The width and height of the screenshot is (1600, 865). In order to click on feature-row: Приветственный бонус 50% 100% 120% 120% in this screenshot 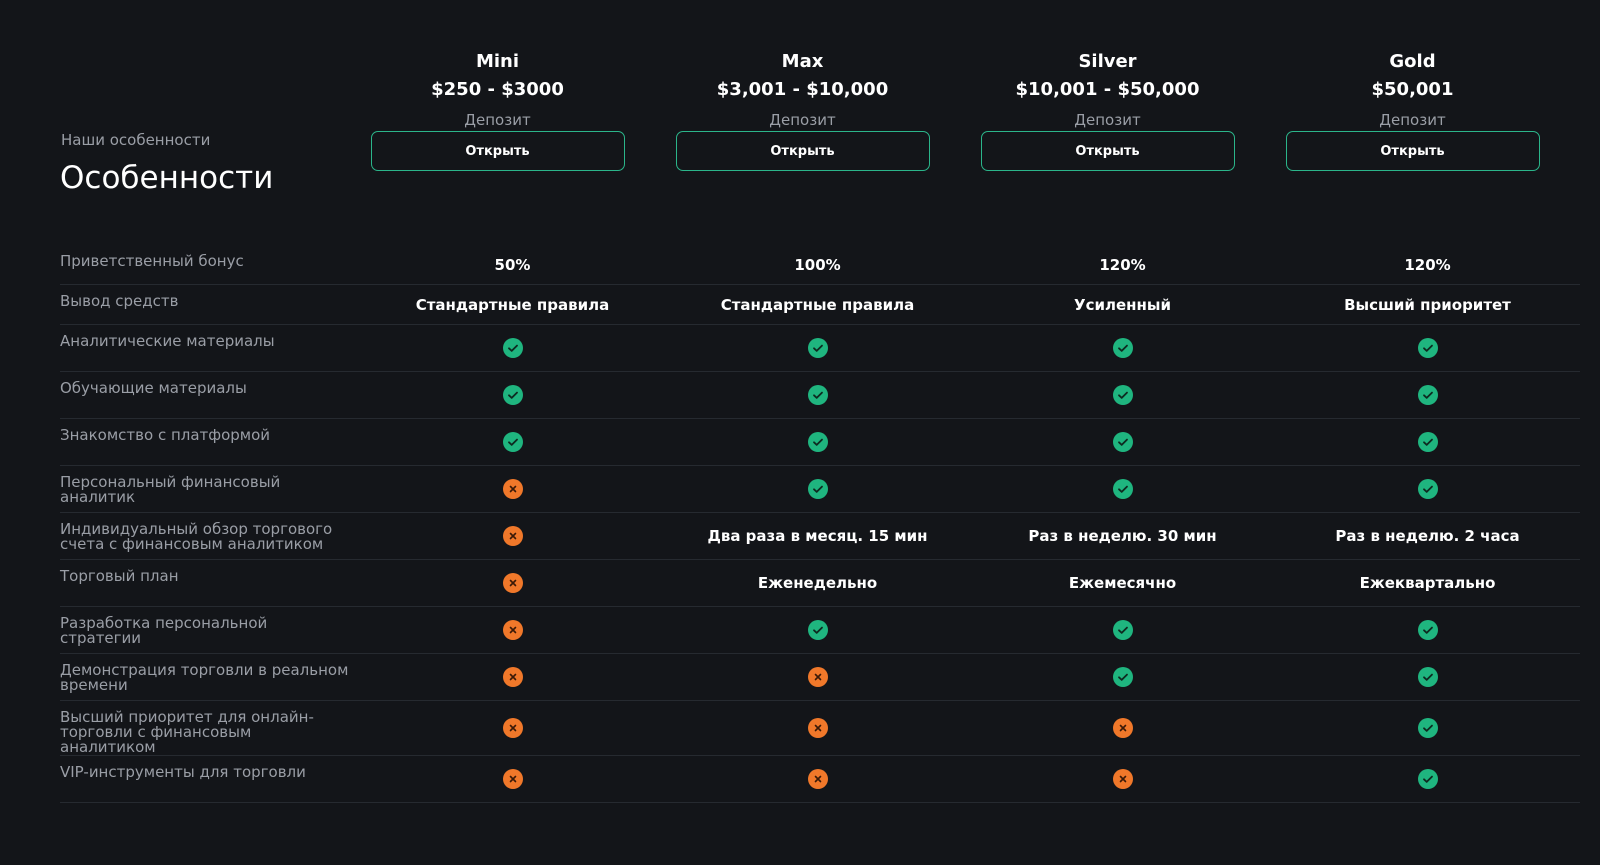, I will do `click(820, 265)`.